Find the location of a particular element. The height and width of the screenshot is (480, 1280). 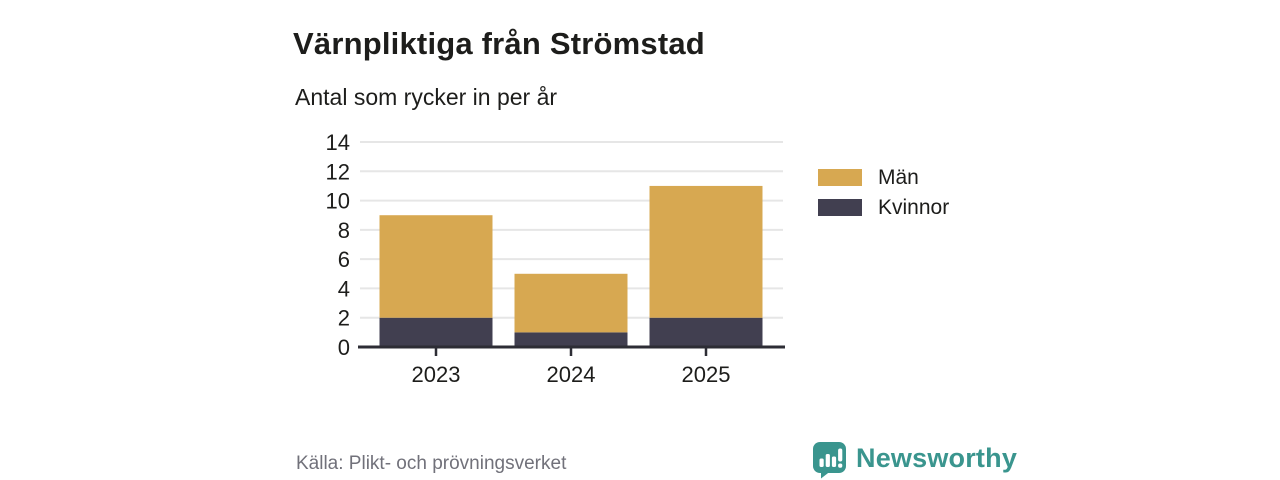

brand-name: Newsworthy is located at coordinates (937, 457).